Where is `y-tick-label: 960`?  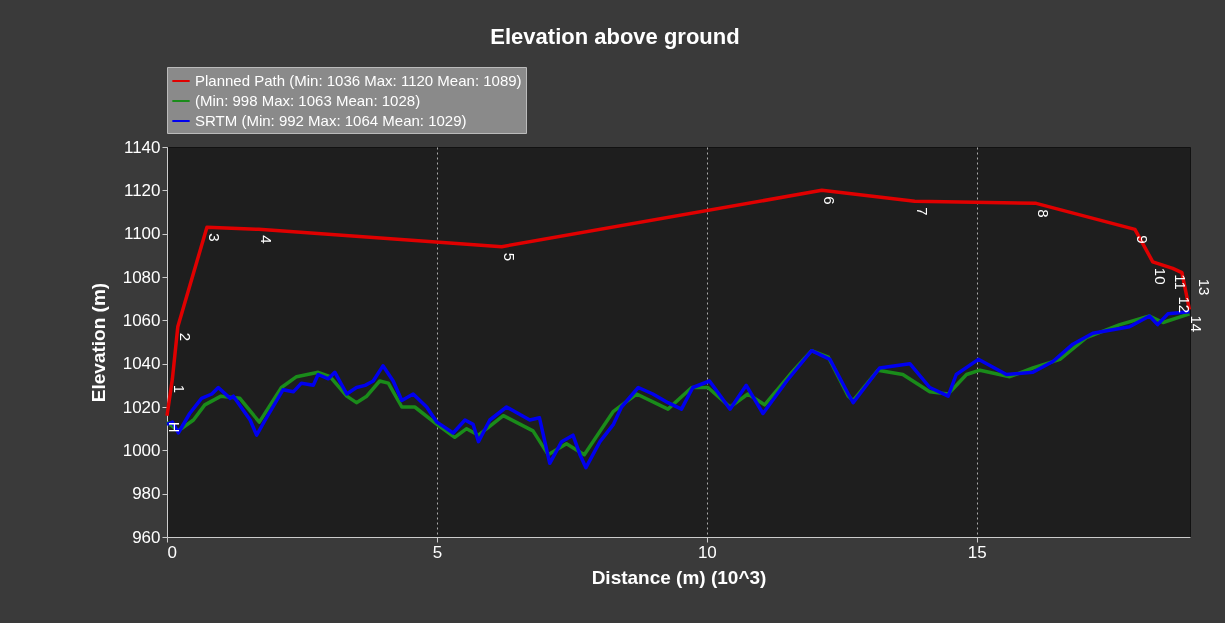 y-tick-label: 960 is located at coordinates (146, 537).